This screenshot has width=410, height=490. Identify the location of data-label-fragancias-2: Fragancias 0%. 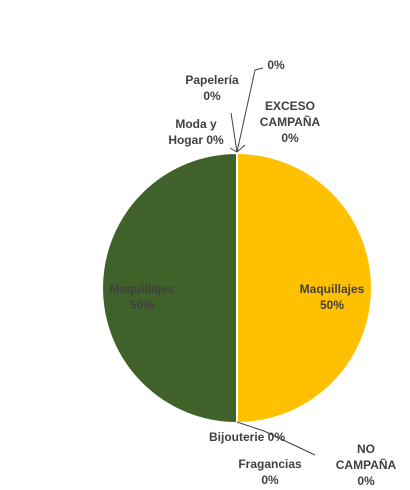
(270, 472).